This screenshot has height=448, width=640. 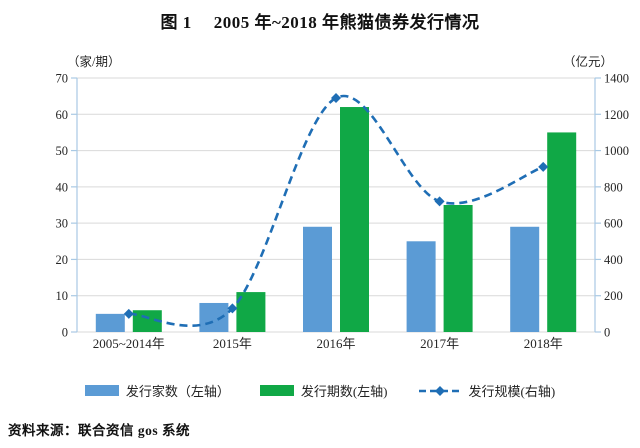 I want to click on svg-text: 400, so click(x=613, y=260).